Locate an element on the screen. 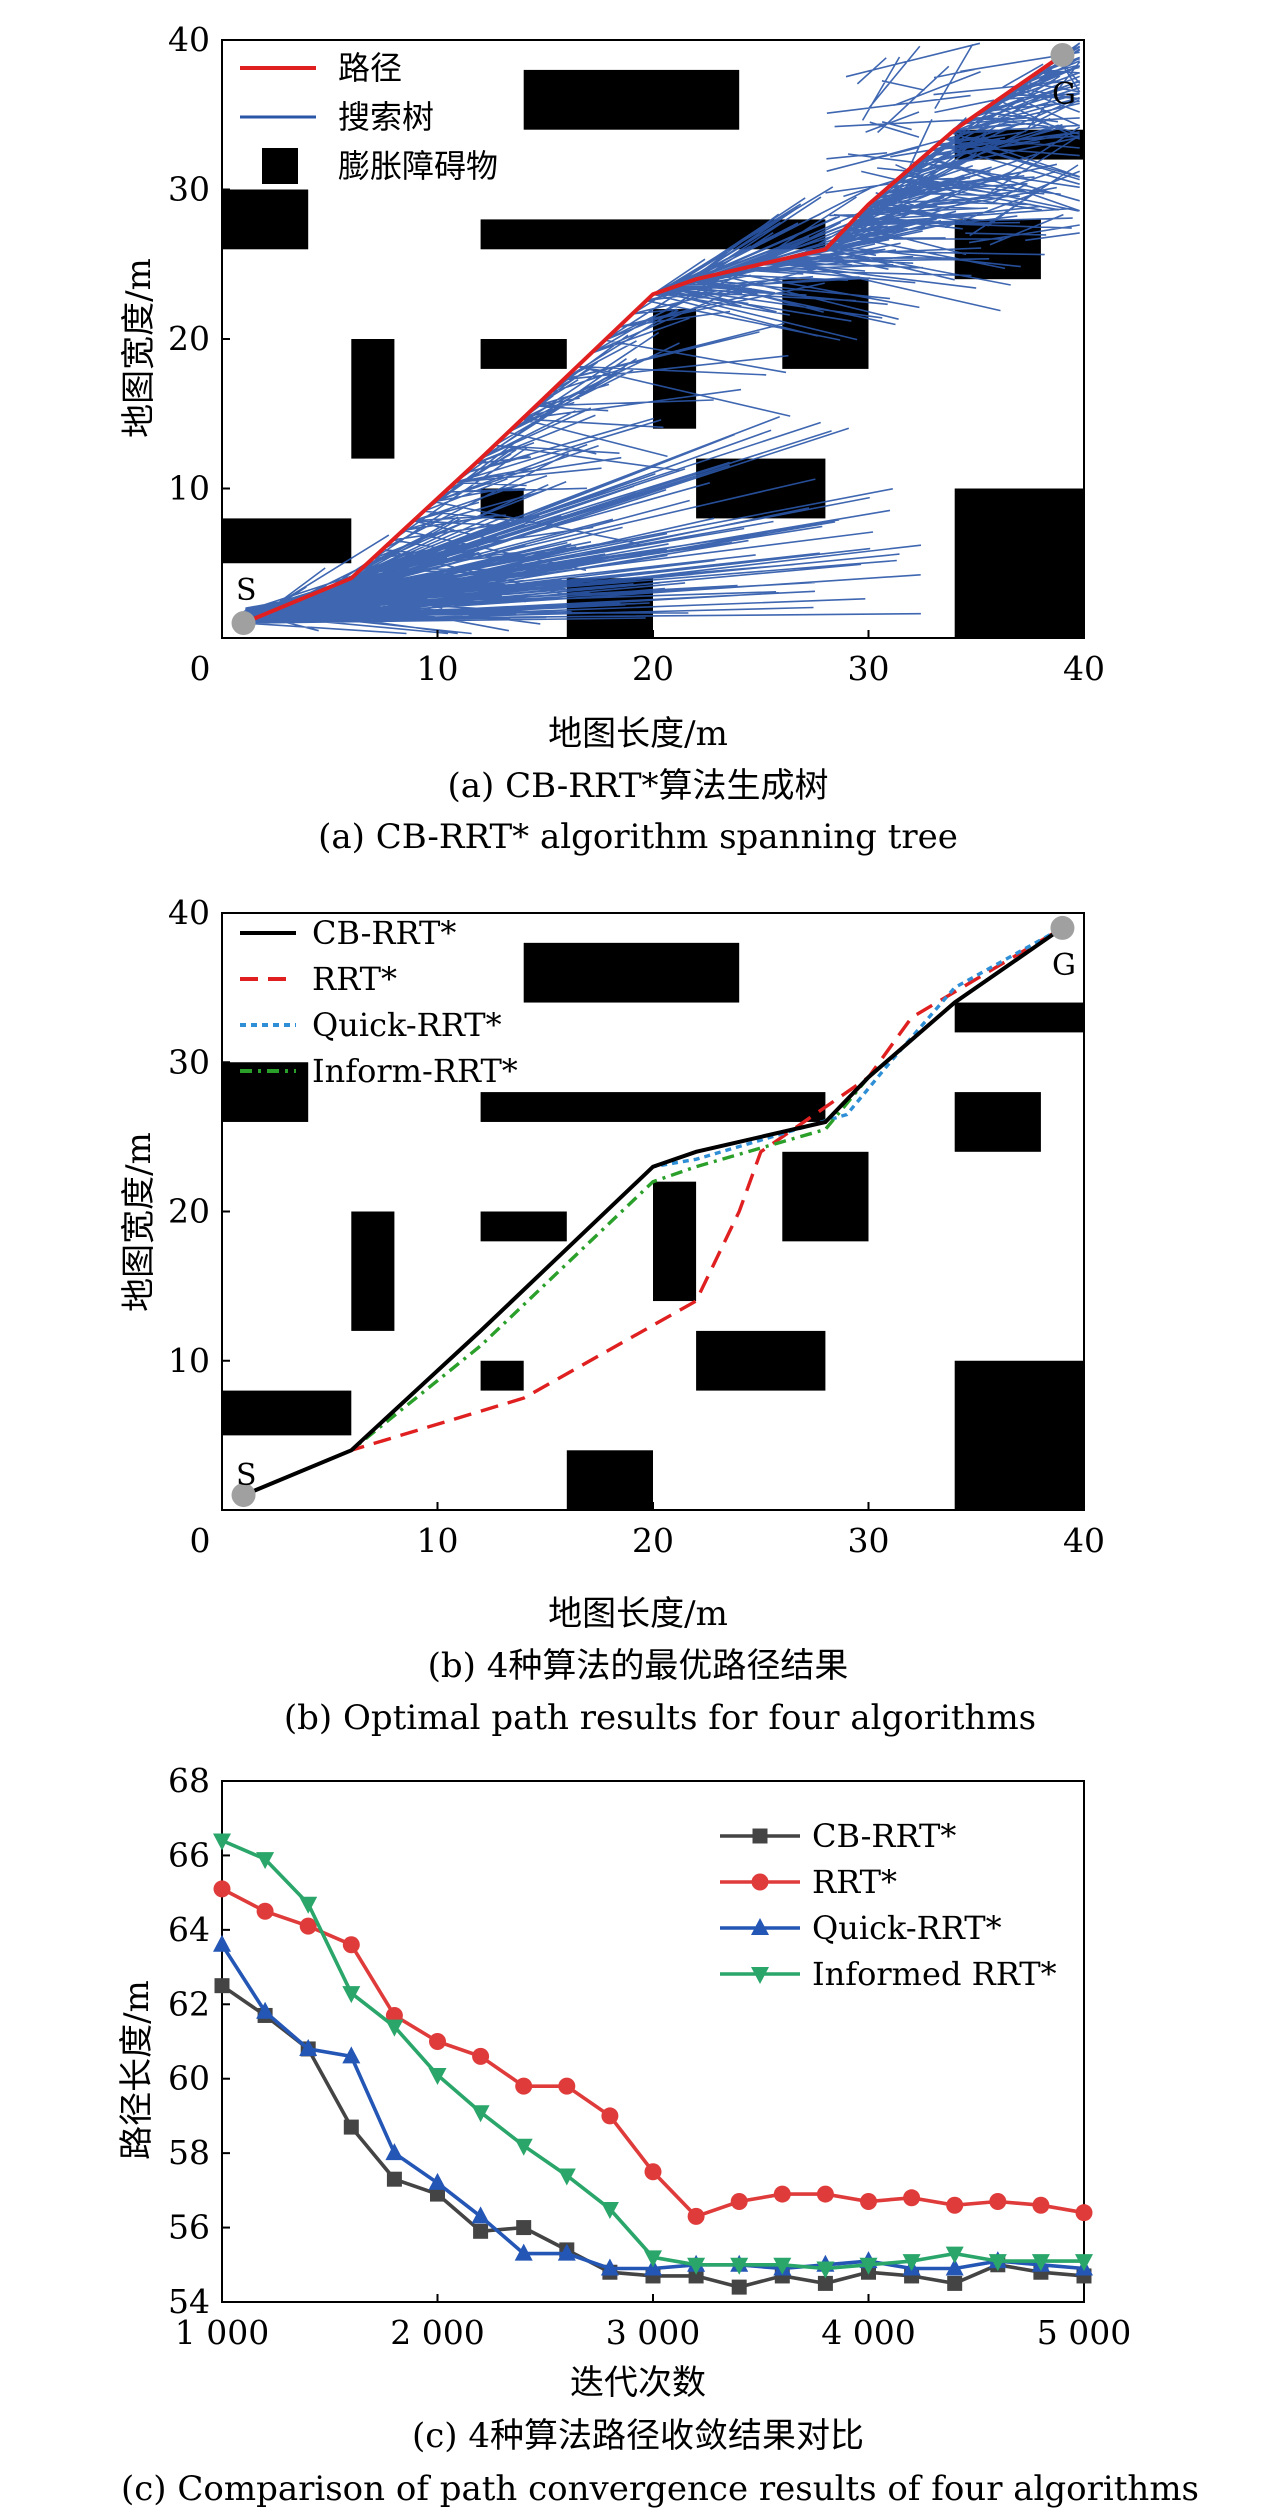 This screenshot has height=2517, width=1276. panel-b-paths is located at coordinates (653, 1211).